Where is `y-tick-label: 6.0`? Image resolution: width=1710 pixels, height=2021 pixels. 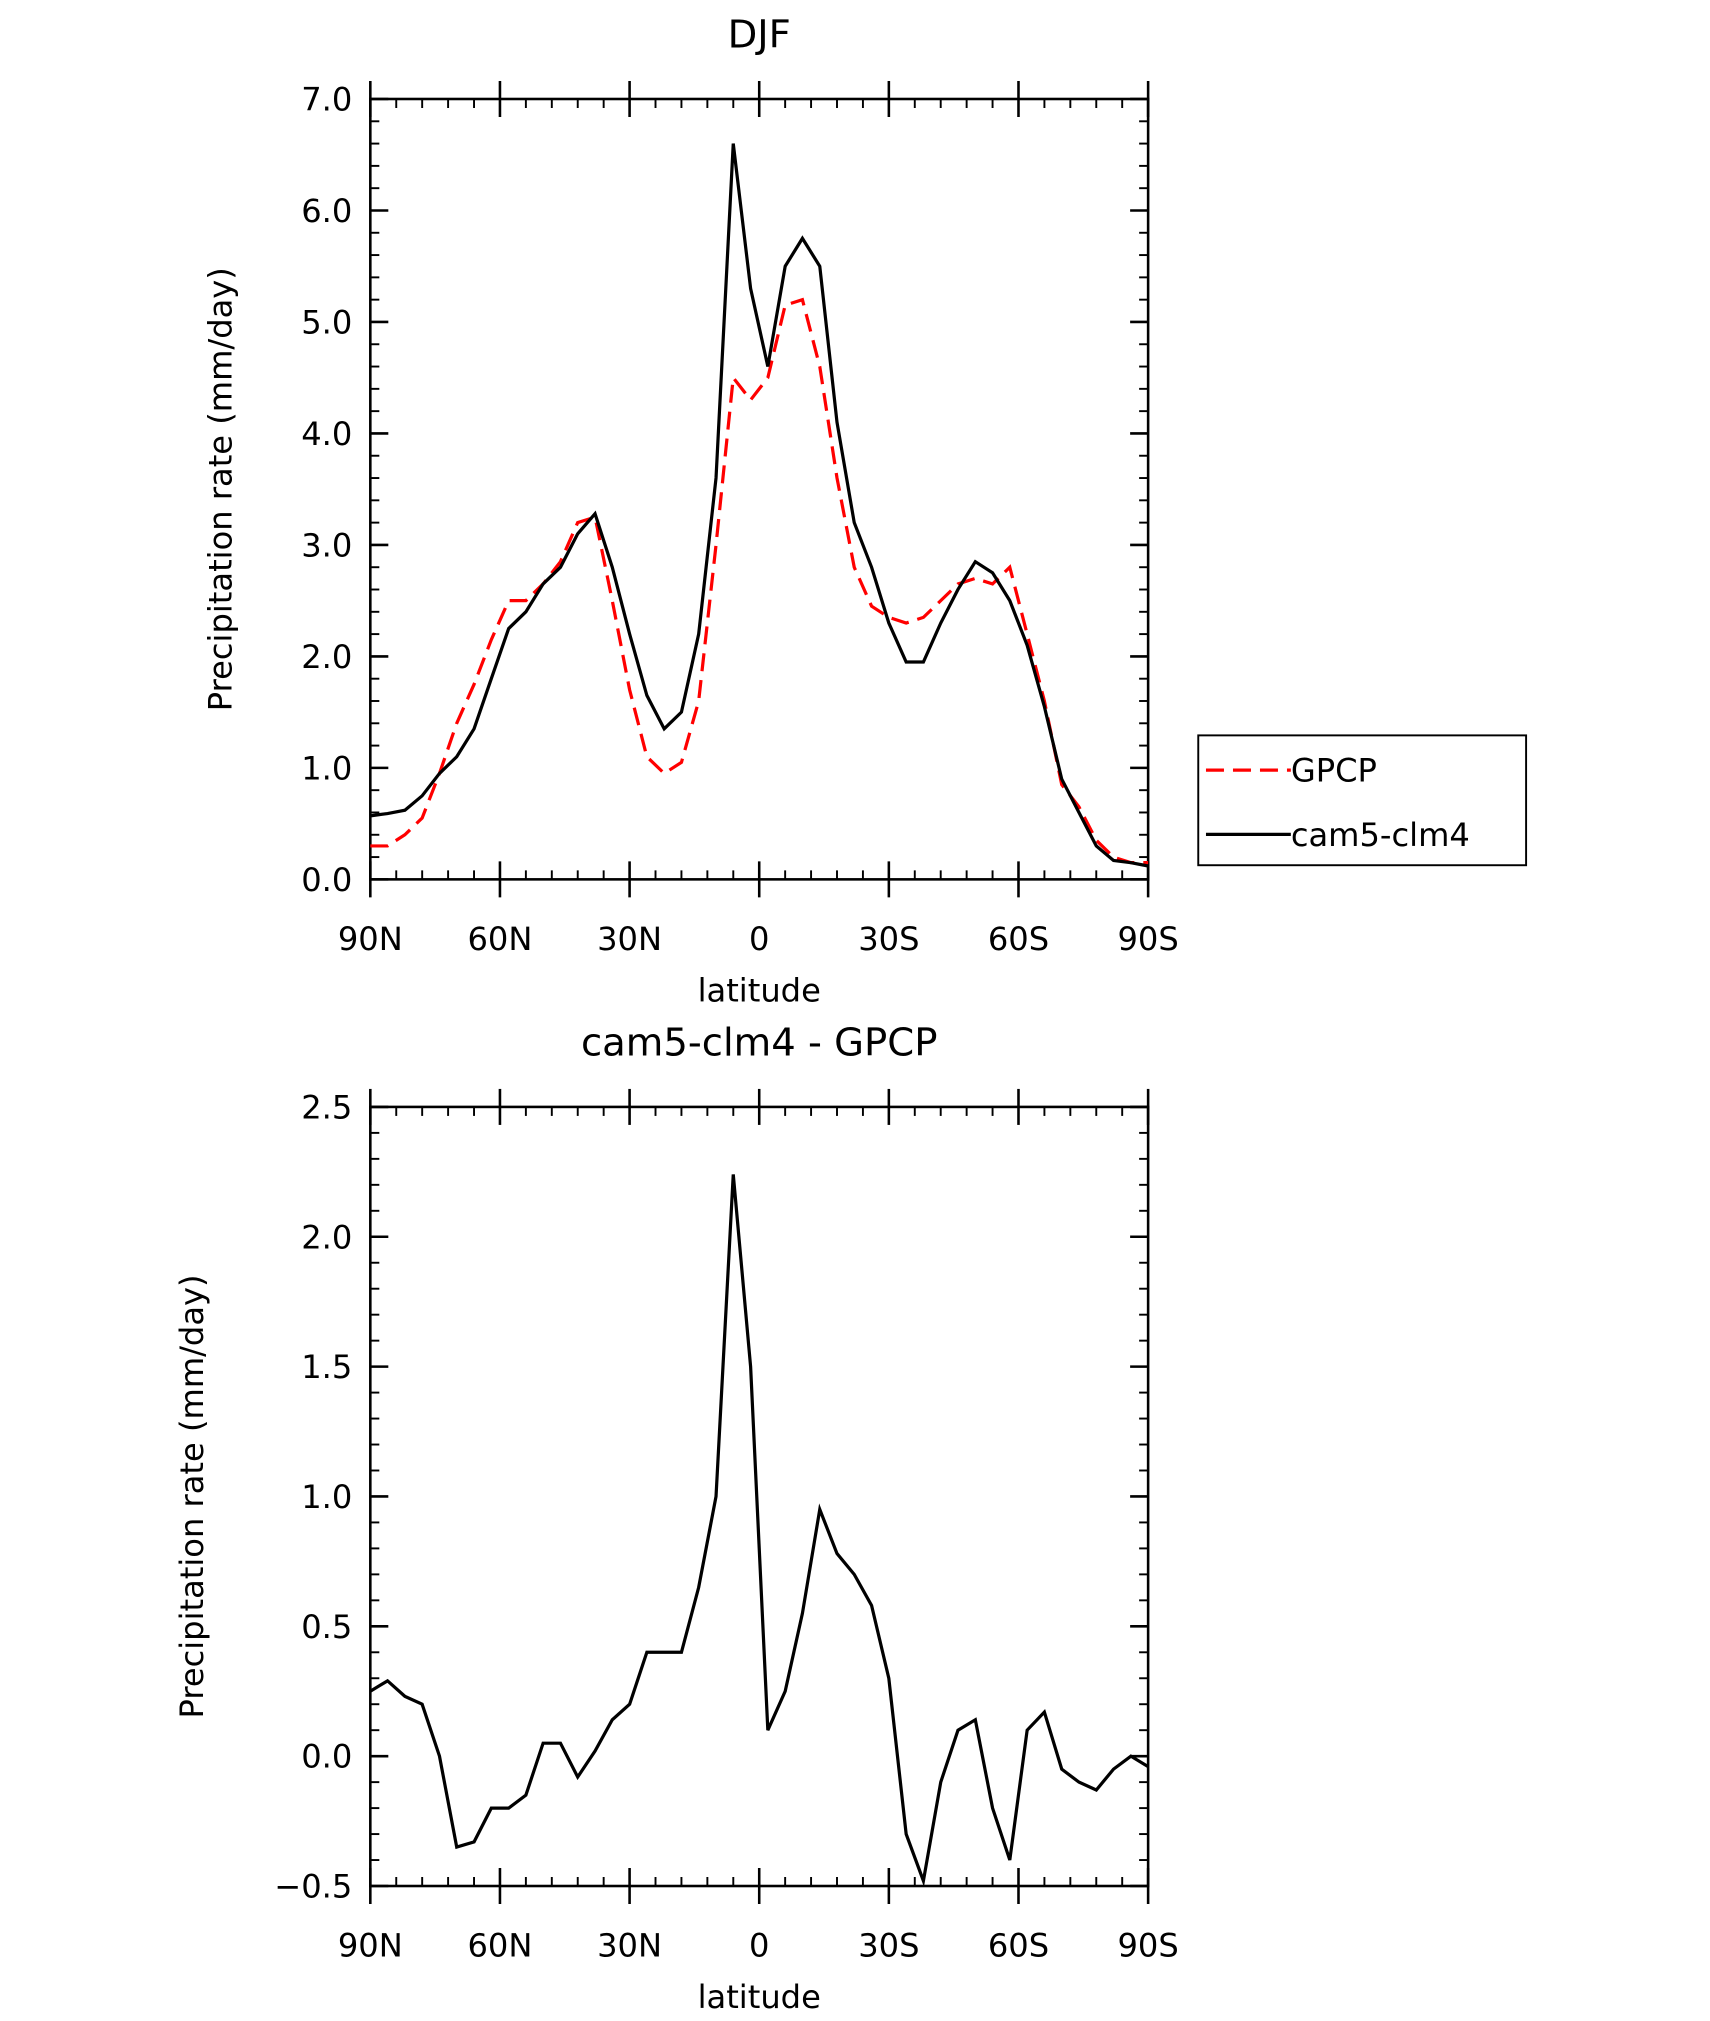
y-tick-label: 6.0 is located at coordinates (326, 211).